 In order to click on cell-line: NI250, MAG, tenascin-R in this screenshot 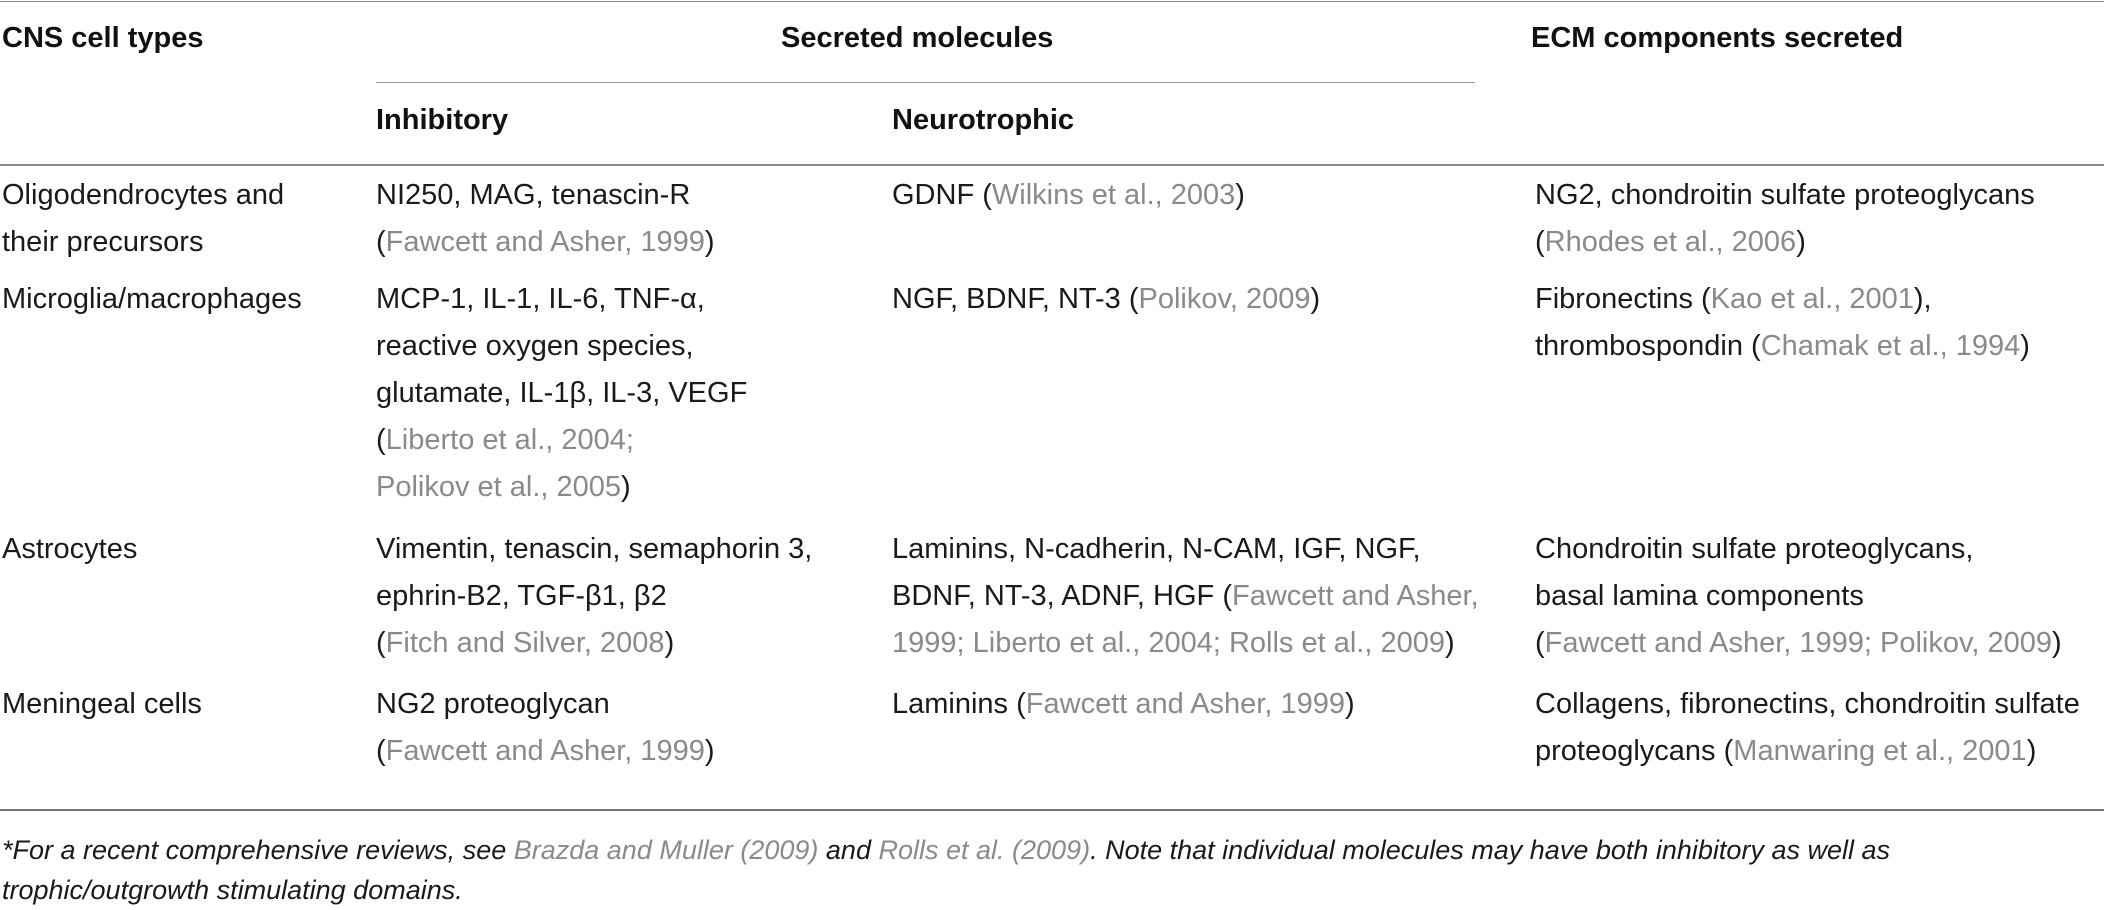, I will do `click(545, 195)`.